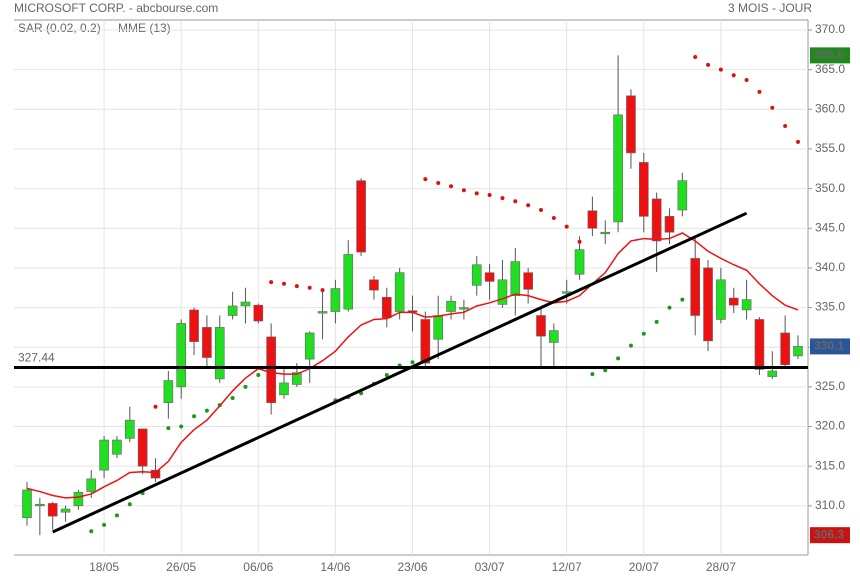 Image resolution: width=860 pixels, height=580 pixels. I want to click on y-tick-label: 315.0, so click(830, 465).